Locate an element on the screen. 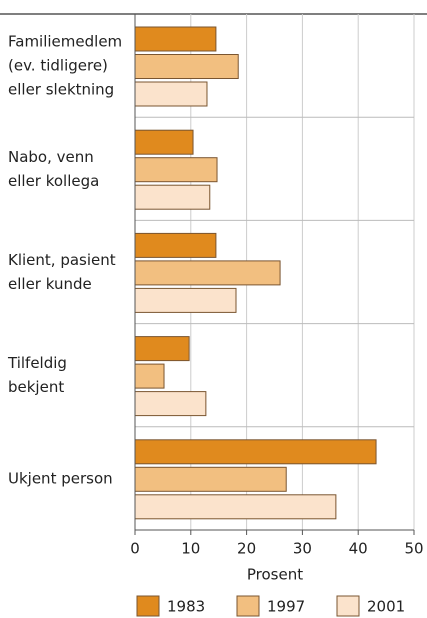  x-tick-label: 50 is located at coordinates (413, 549).